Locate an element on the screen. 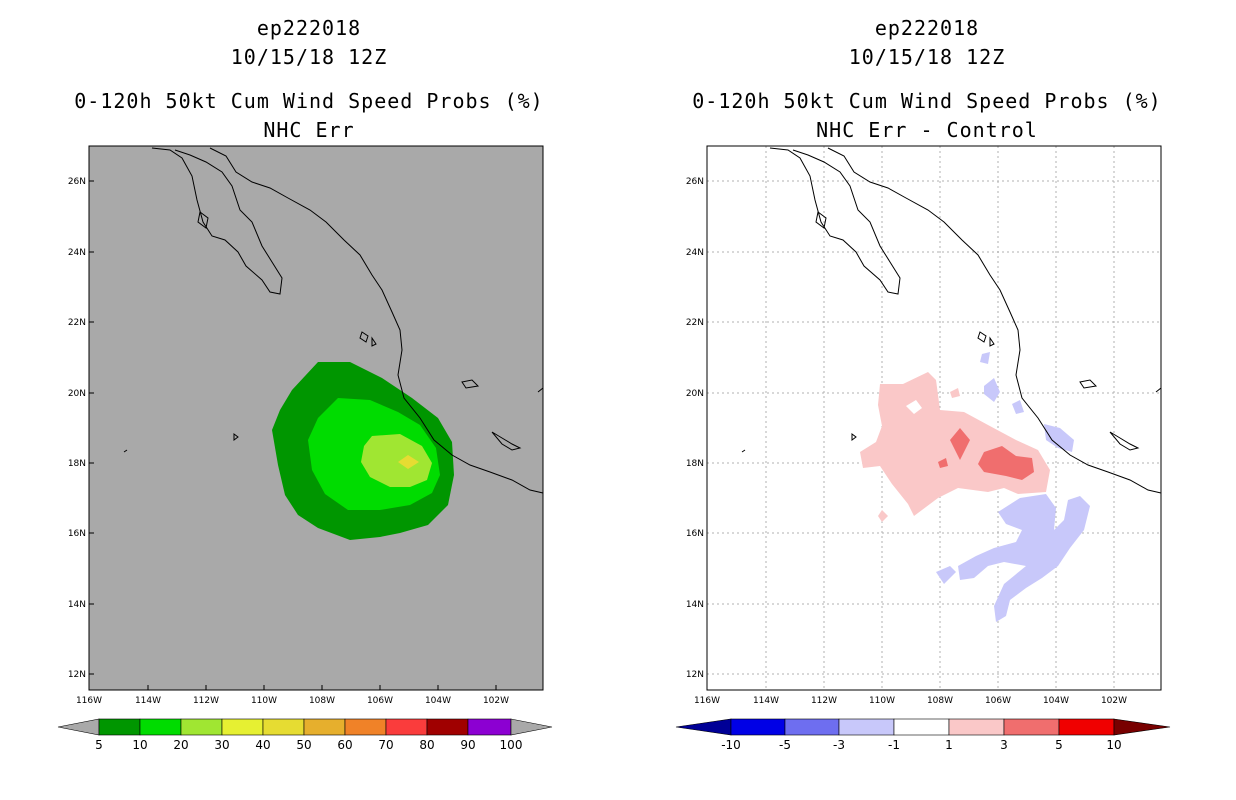 Image resolution: width=1236 pixels, height=800 pixels. colorbar-label: 90 is located at coordinates (467, 745).